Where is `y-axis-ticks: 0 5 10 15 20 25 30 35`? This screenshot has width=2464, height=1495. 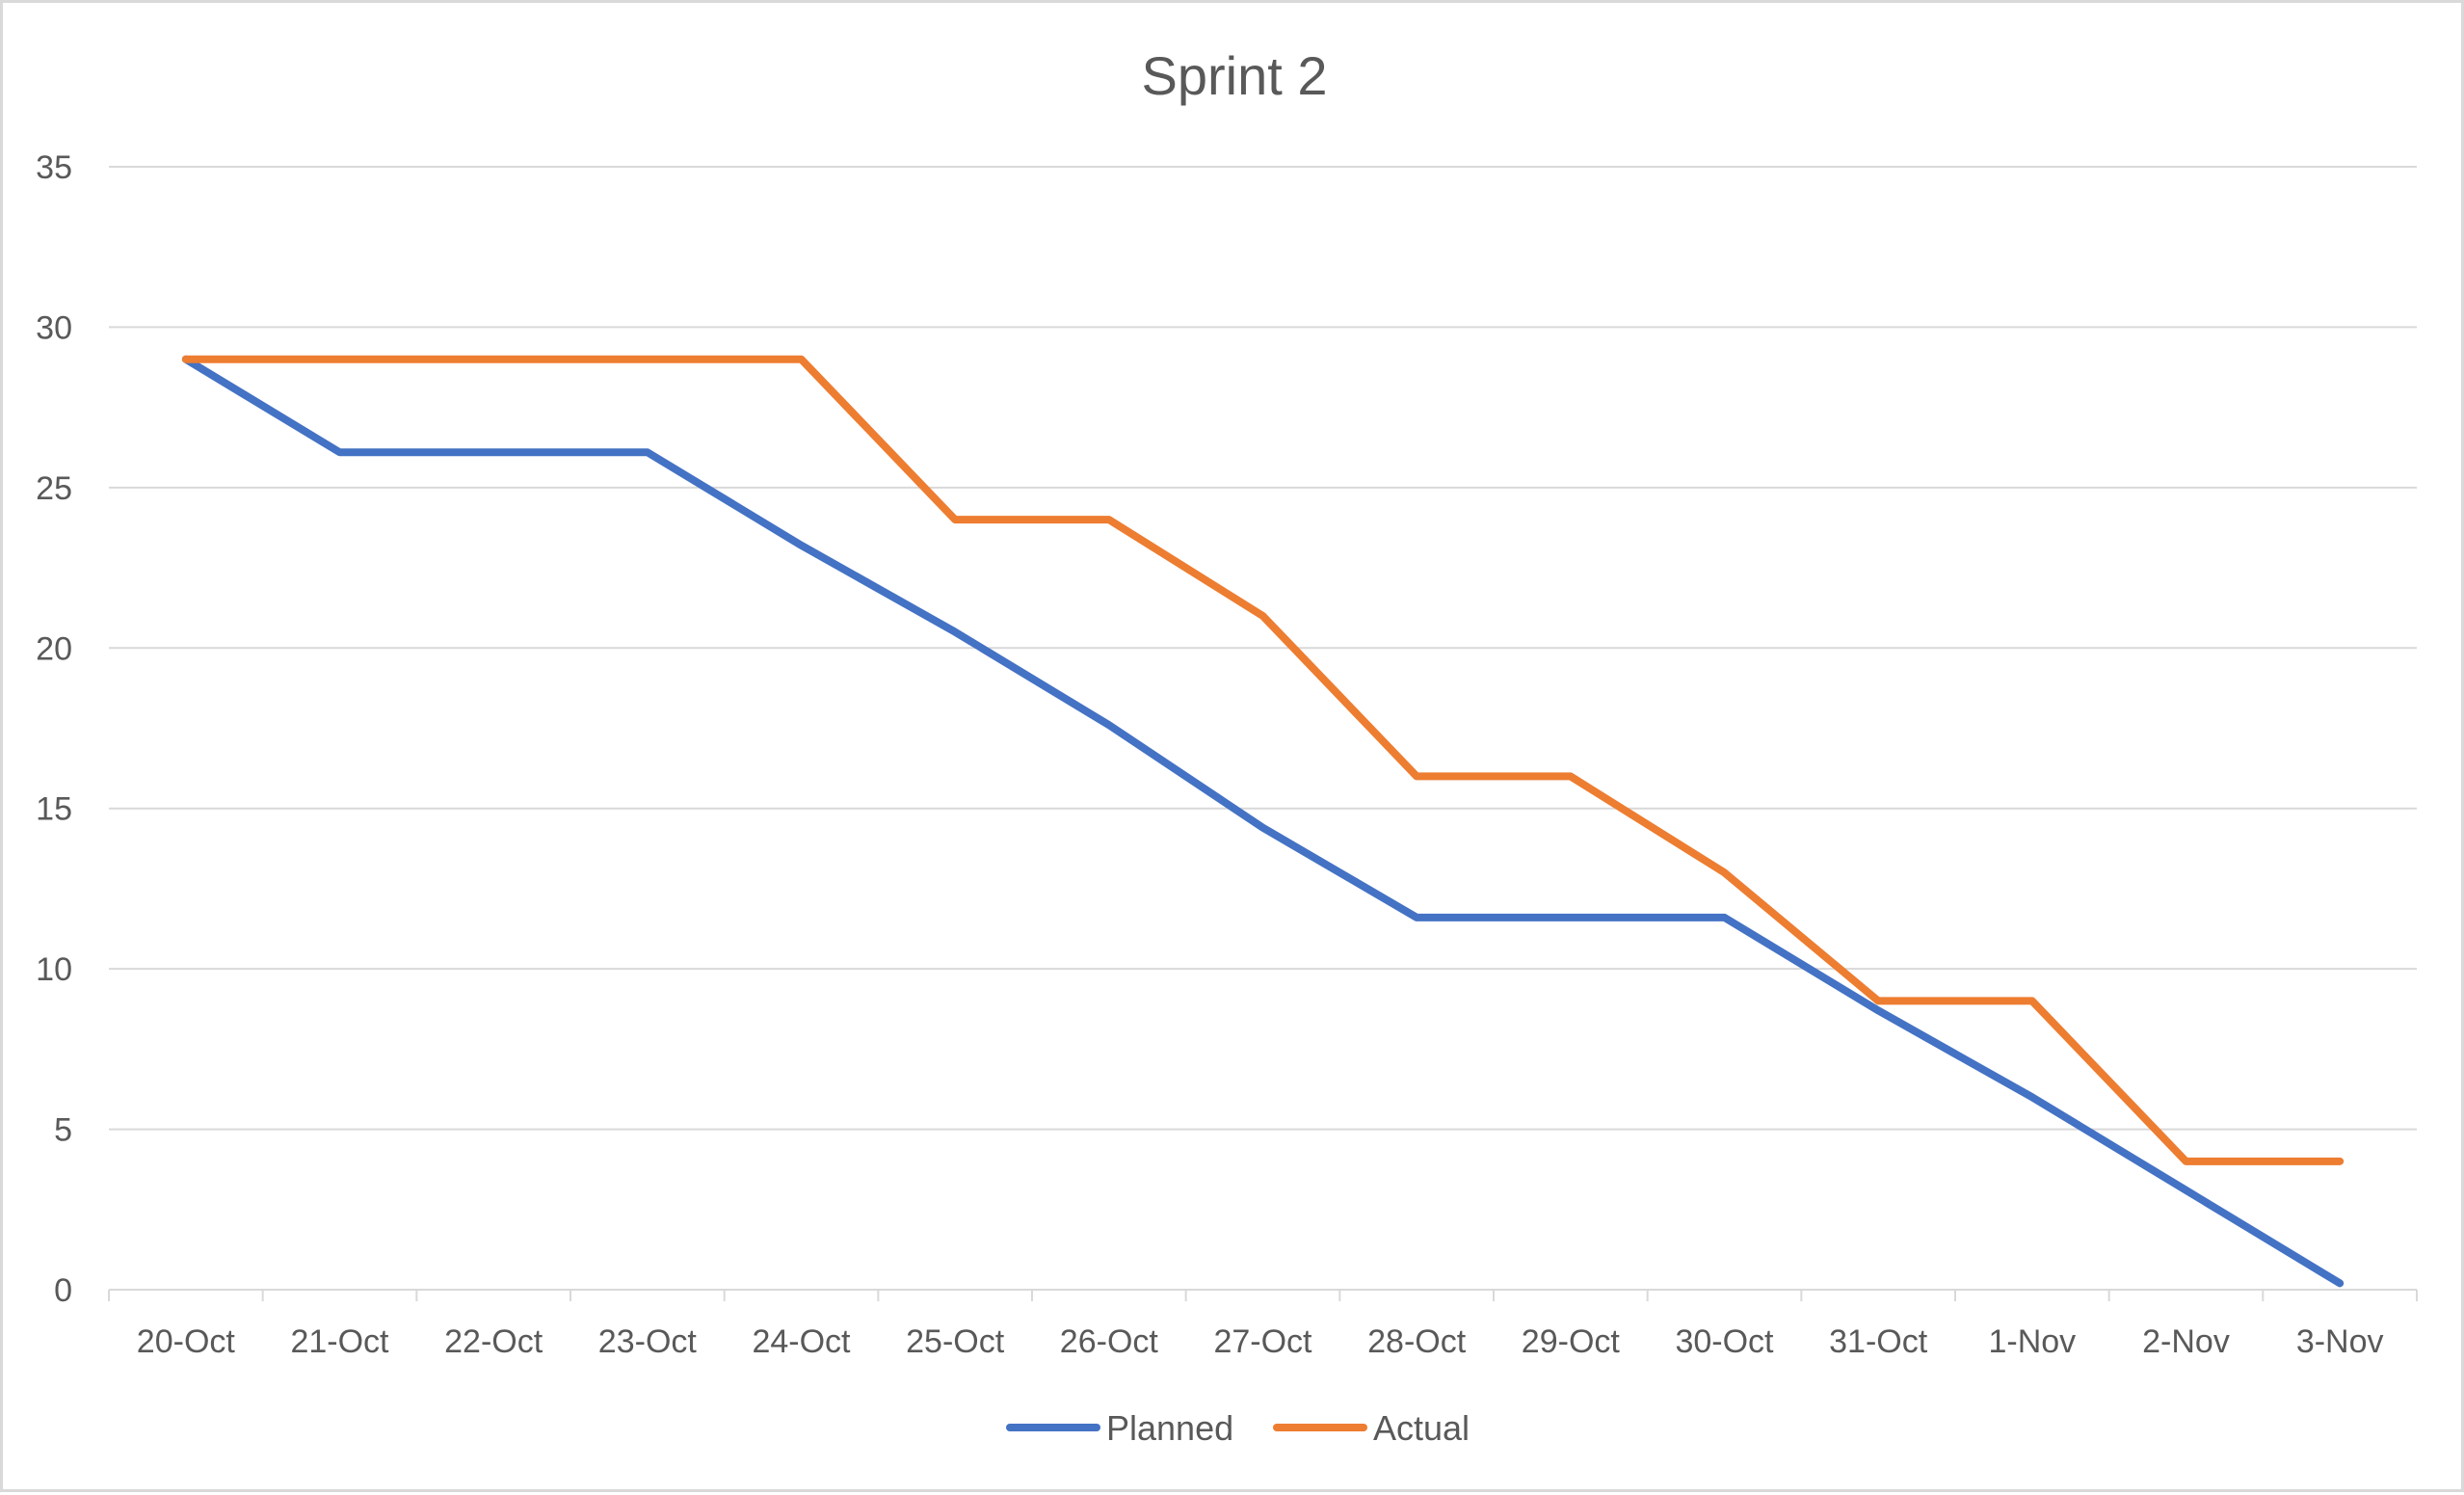
y-axis-ticks: 0 5 10 15 20 25 30 35 is located at coordinates (54, 729).